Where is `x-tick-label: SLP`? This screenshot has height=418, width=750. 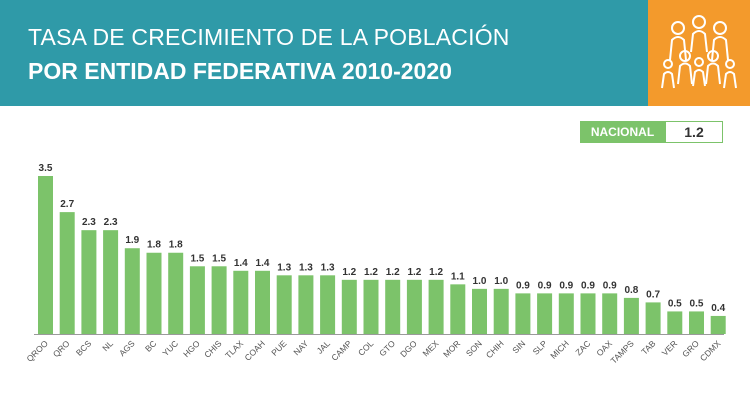 x-tick-label: SLP is located at coordinates (540, 347).